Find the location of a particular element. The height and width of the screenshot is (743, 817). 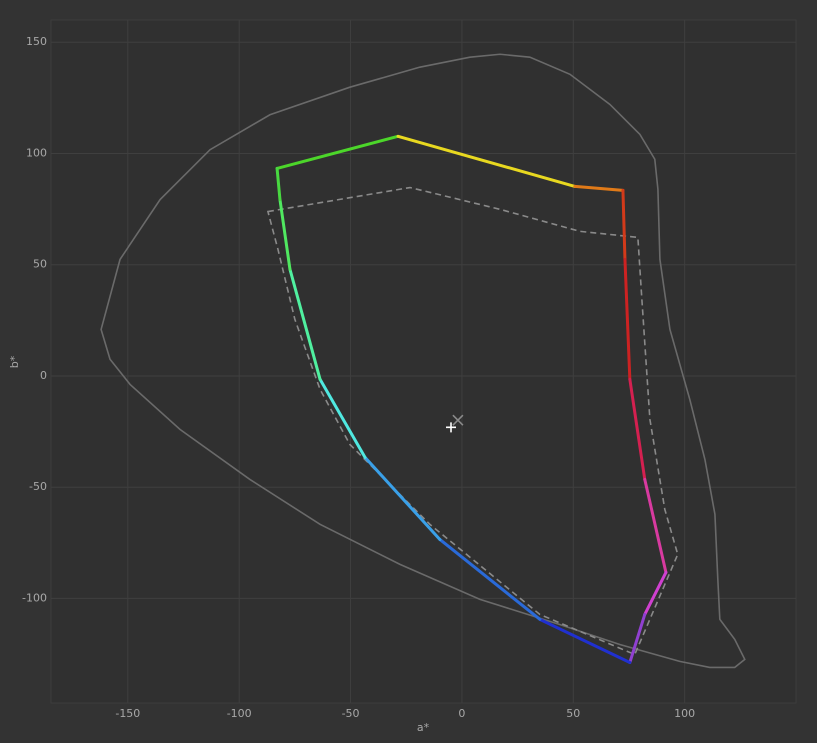

x-axis-label: a* is located at coordinates (423, 727).